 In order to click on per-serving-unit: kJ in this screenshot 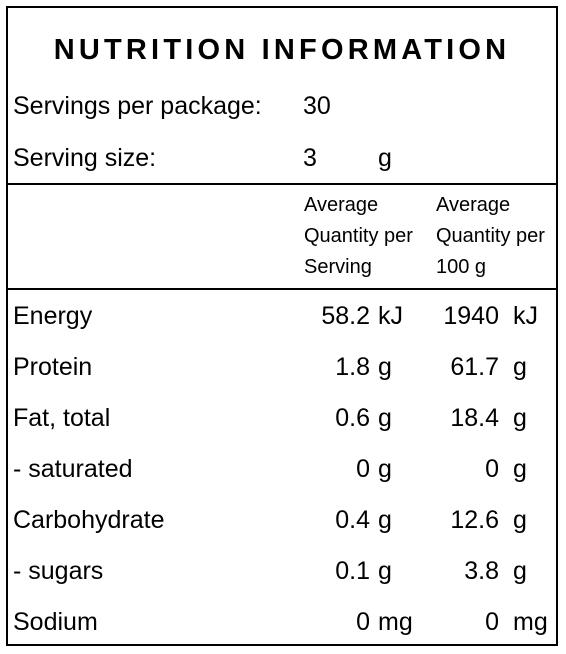, I will do `click(390, 316)`.